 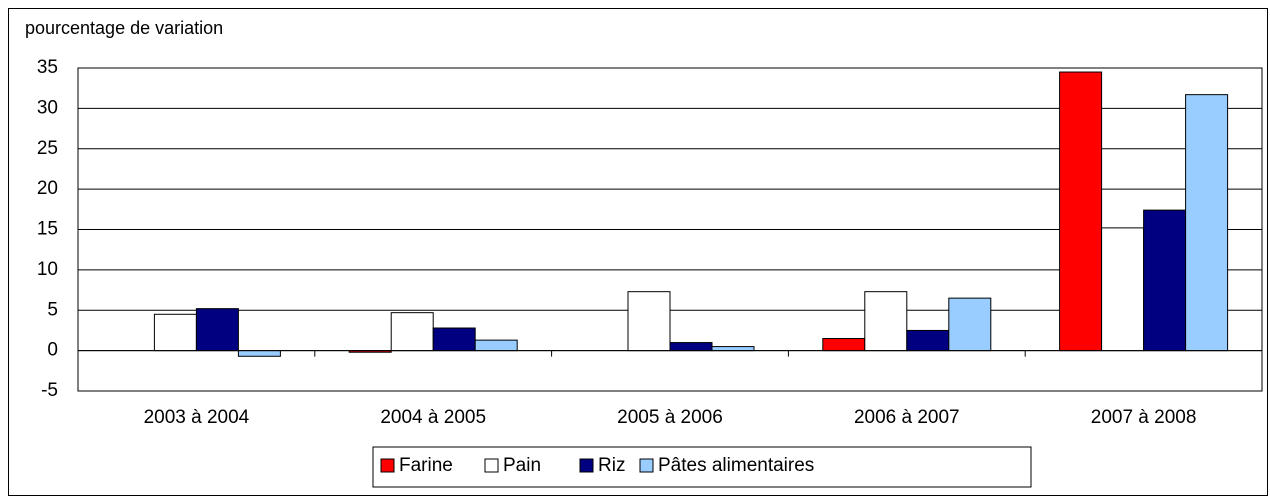 I want to click on legend-label: Pâtes alimentaires, so click(x=736, y=465).